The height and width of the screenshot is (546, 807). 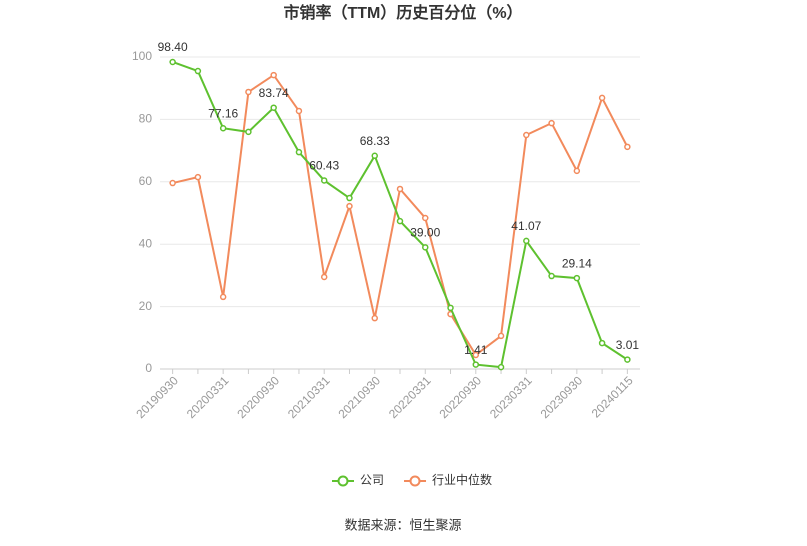 I want to click on x-tick-label: 20210930, so click(x=359, y=397).